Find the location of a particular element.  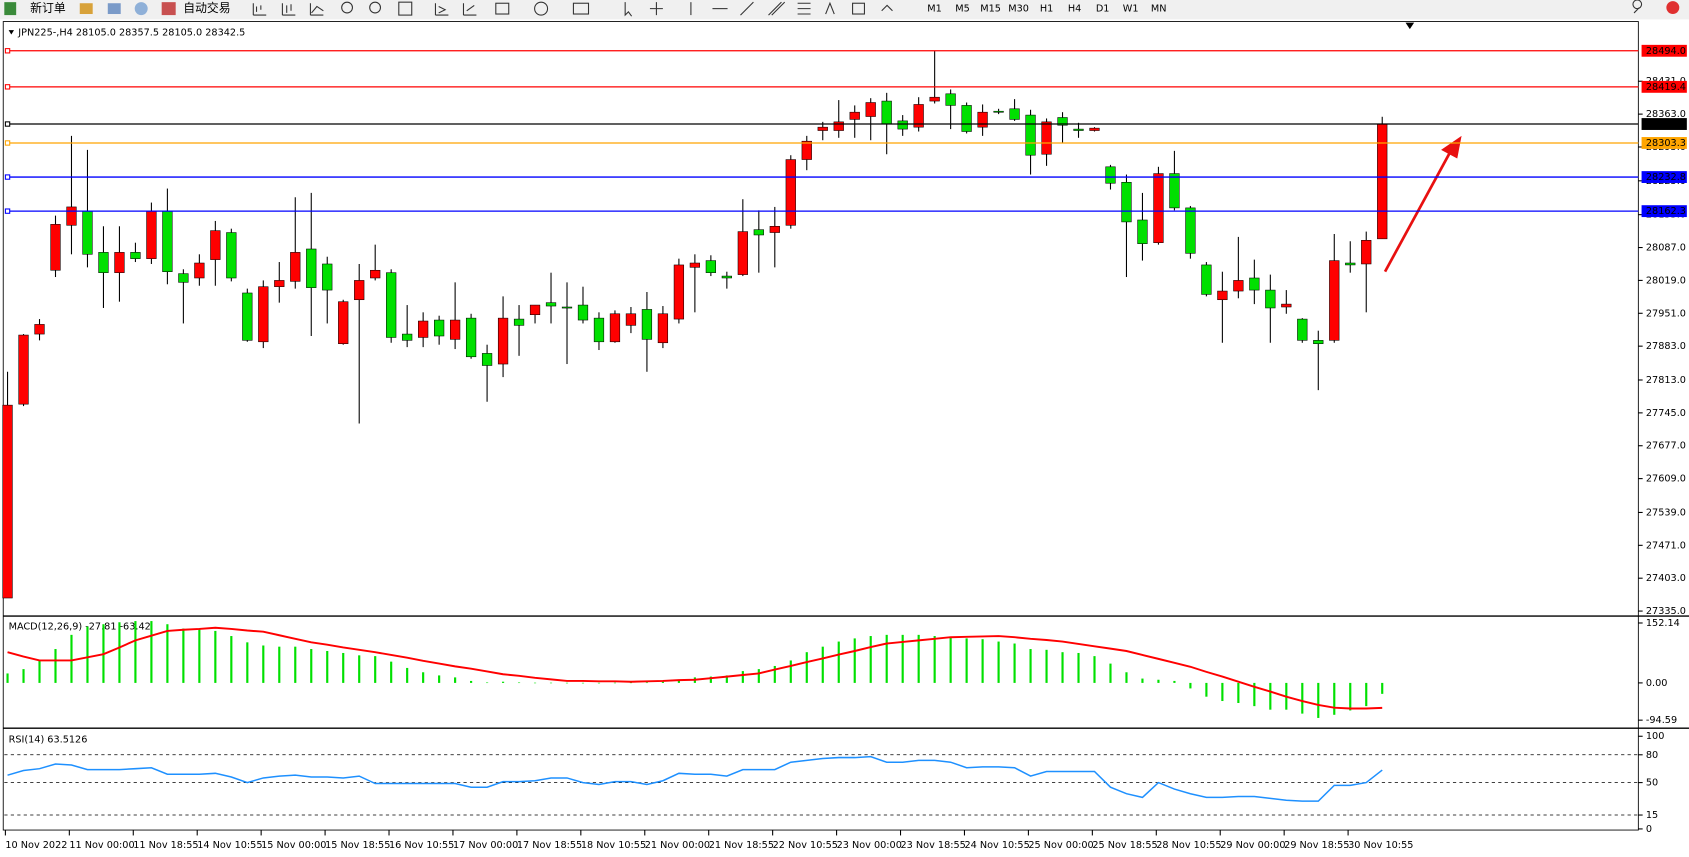

period-icon is located at coordinates (541, 8).